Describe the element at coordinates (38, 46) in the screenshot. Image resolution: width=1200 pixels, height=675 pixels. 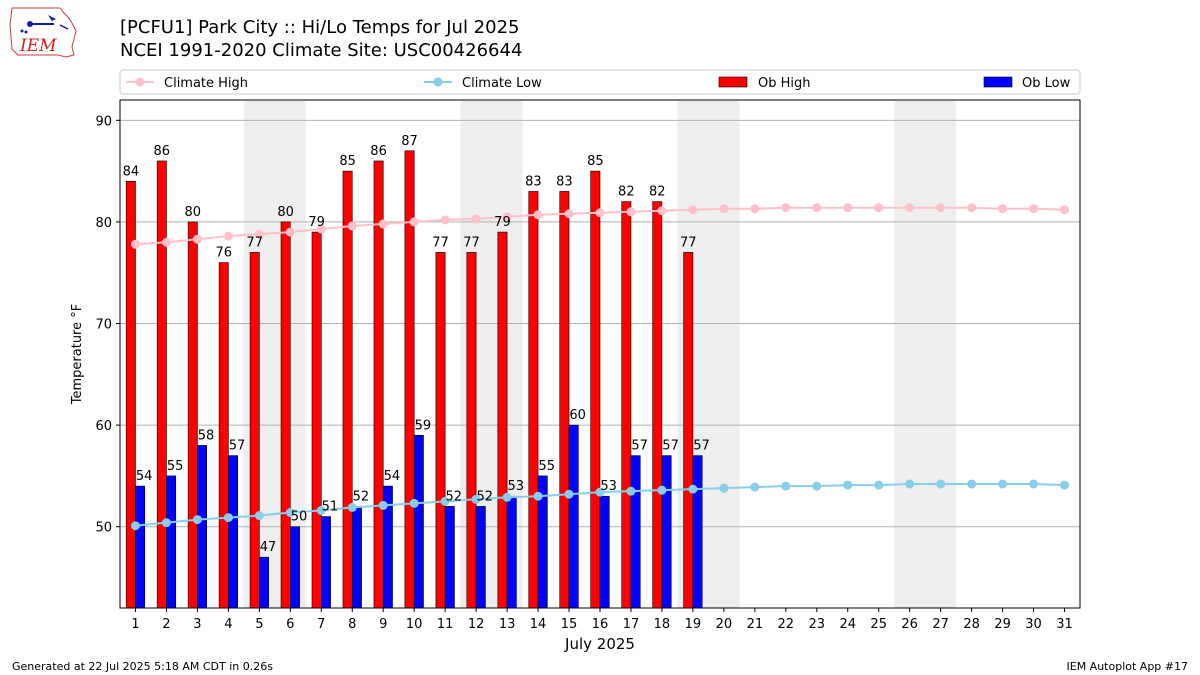
I see `logo-text: IEM` at that location.